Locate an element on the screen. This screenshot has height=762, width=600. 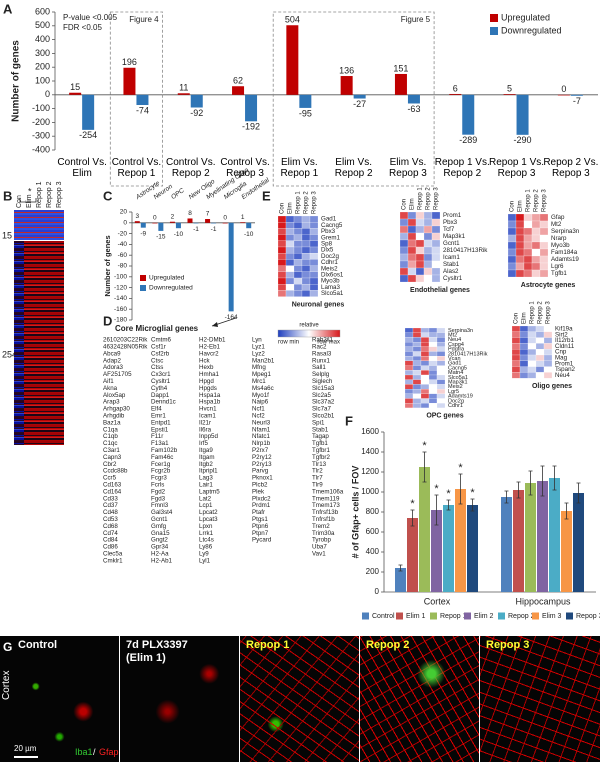
gene-name: Icam1 is located at coordinates (207, 416).